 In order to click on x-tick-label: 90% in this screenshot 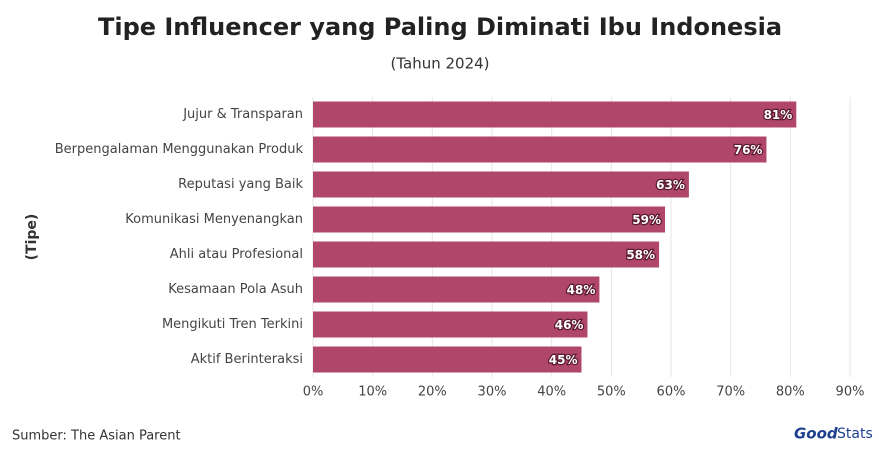, I will do `click(850, 392)`.